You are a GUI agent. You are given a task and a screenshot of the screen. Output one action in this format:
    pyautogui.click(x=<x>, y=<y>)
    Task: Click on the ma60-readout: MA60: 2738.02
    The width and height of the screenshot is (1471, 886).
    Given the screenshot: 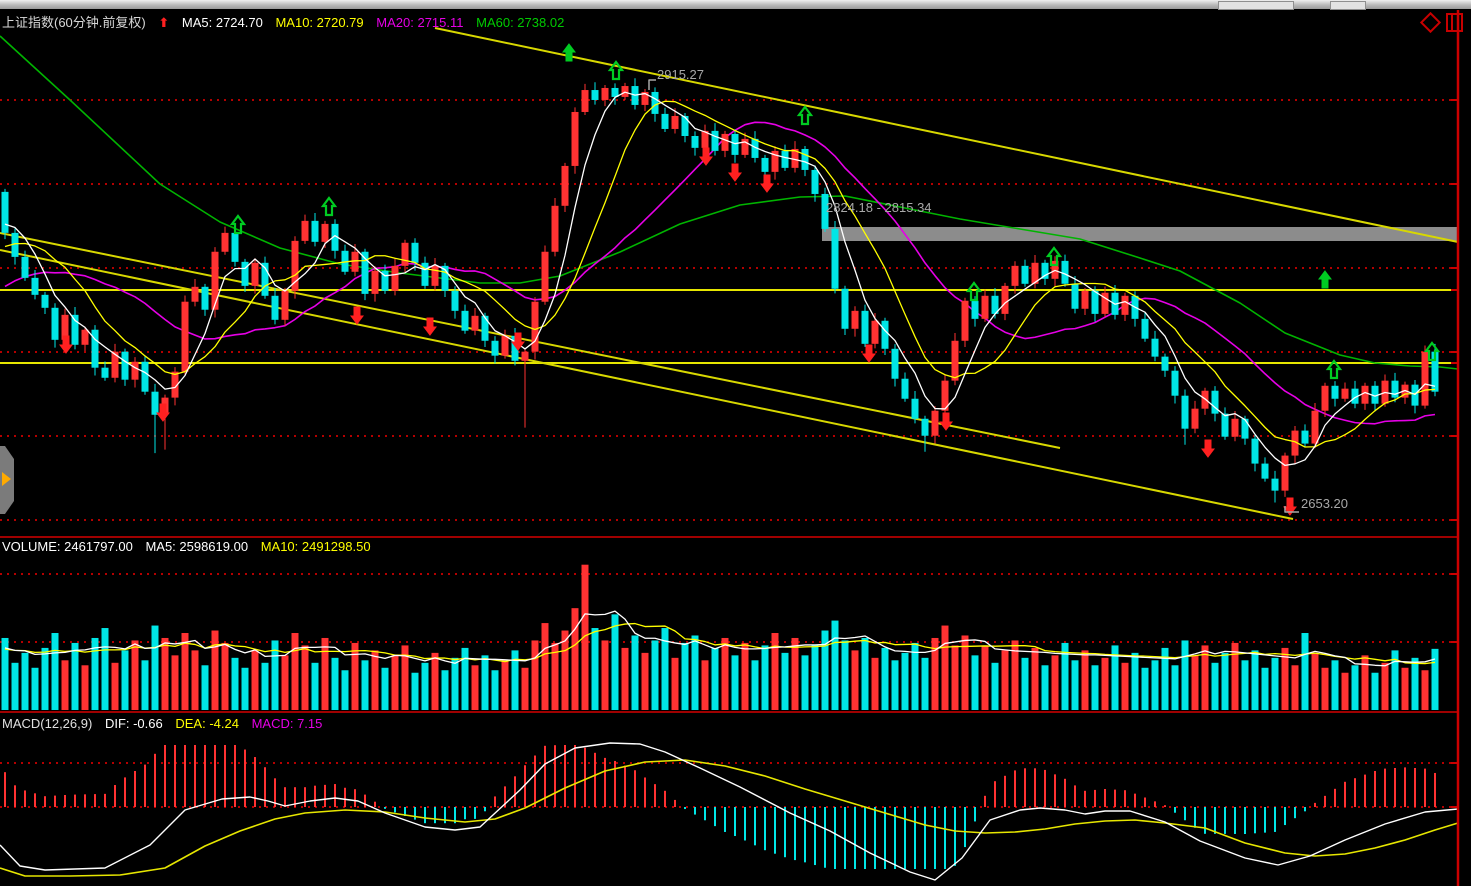 What is the action you would take?
    pyautogui.click(x=520, y=22)
    